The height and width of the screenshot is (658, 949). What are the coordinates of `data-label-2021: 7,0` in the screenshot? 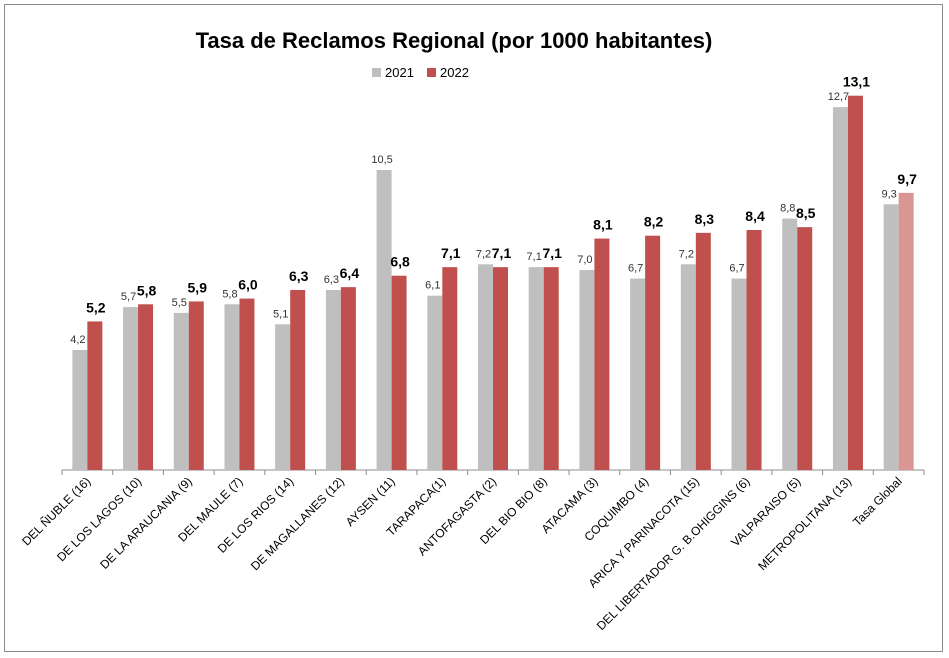 It's located at (584, 260).